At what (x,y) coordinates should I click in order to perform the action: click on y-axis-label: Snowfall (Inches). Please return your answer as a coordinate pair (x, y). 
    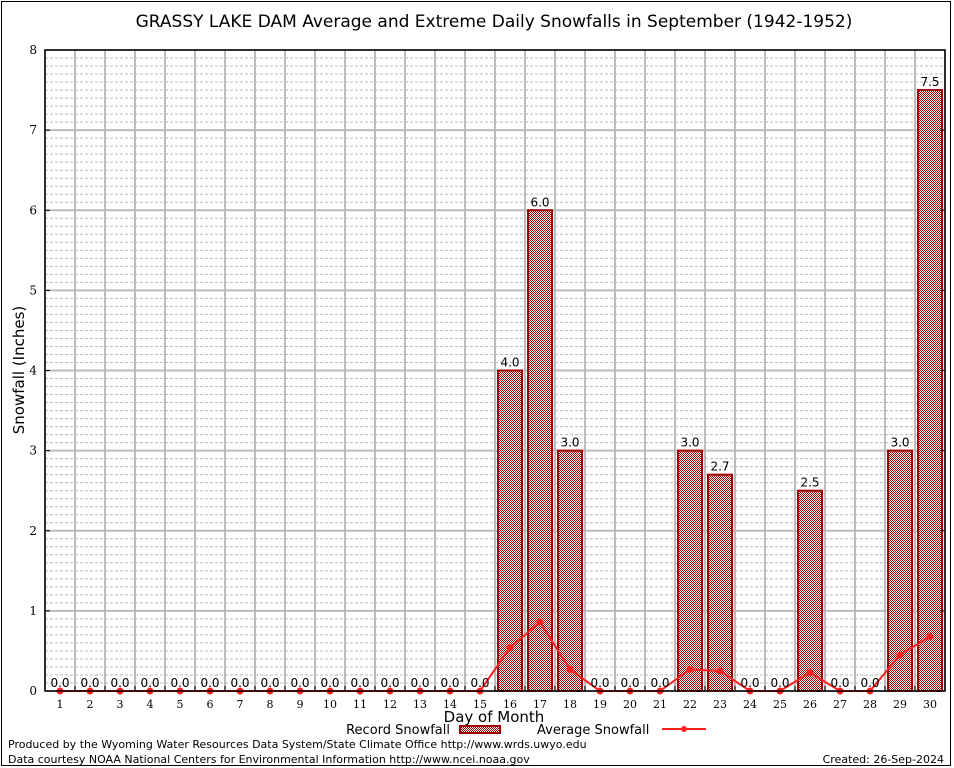
    Looking at the image, I should click on (19, 370).